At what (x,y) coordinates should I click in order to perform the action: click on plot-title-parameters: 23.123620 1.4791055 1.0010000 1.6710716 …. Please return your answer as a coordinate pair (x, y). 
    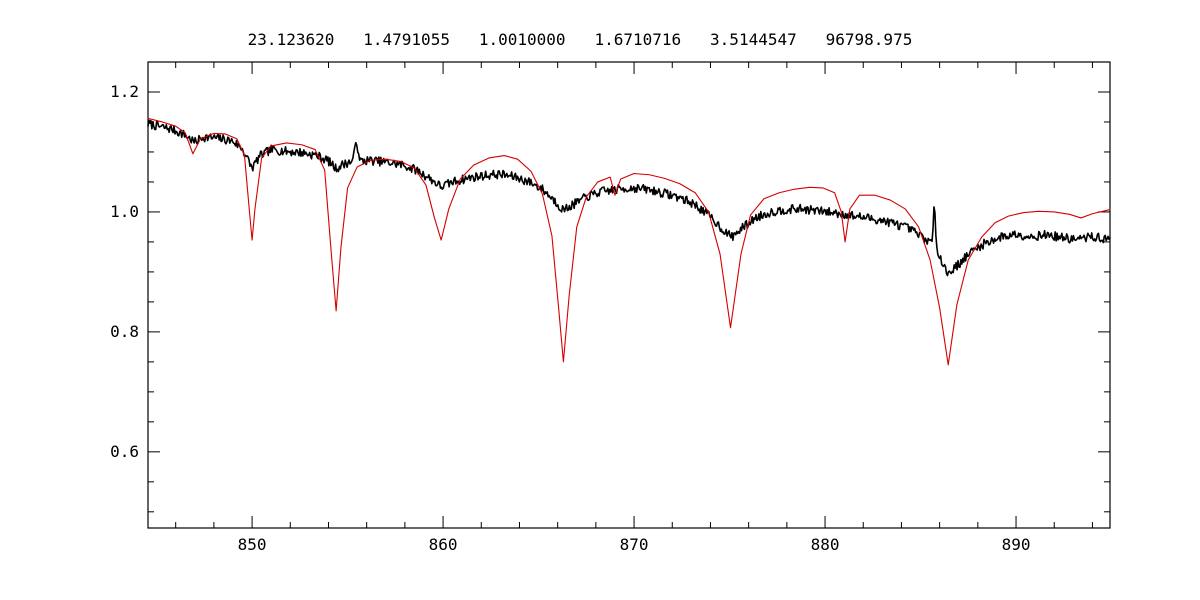
    Looking at the image, I should click on (580, 39).